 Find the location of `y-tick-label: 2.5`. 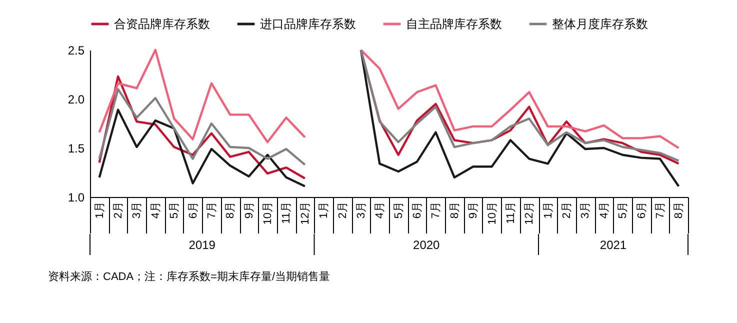

y-tick-label: 2.5 is located at coordinates (76, 51).